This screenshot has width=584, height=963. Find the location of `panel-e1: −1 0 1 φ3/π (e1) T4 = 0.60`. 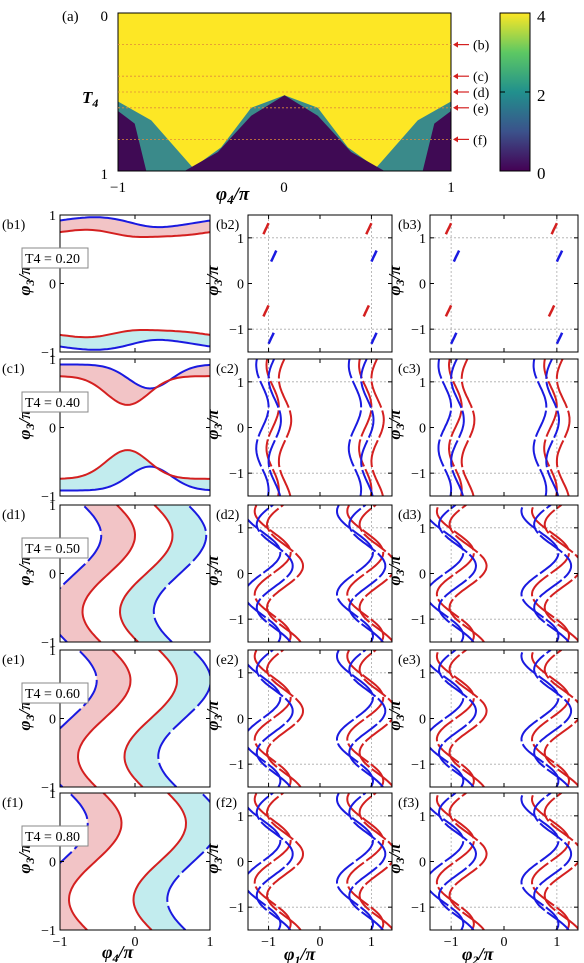

panel-e1: −1 0 1 φ3/π (e1) T4 = 0.60 is located at coordinates (106, 720).